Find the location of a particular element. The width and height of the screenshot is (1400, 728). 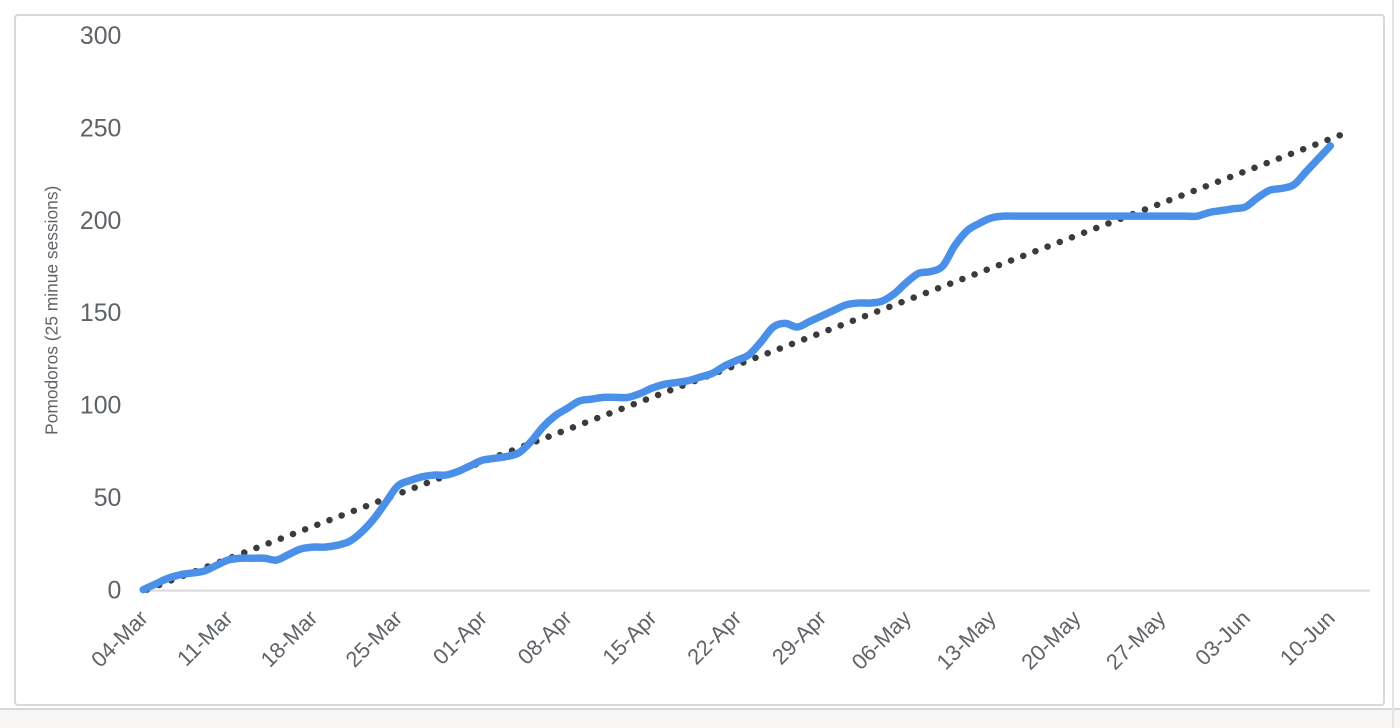

y-axis-tick-labels: 0 50 100 150 200 250 300 is located at coordinates (100, 314).